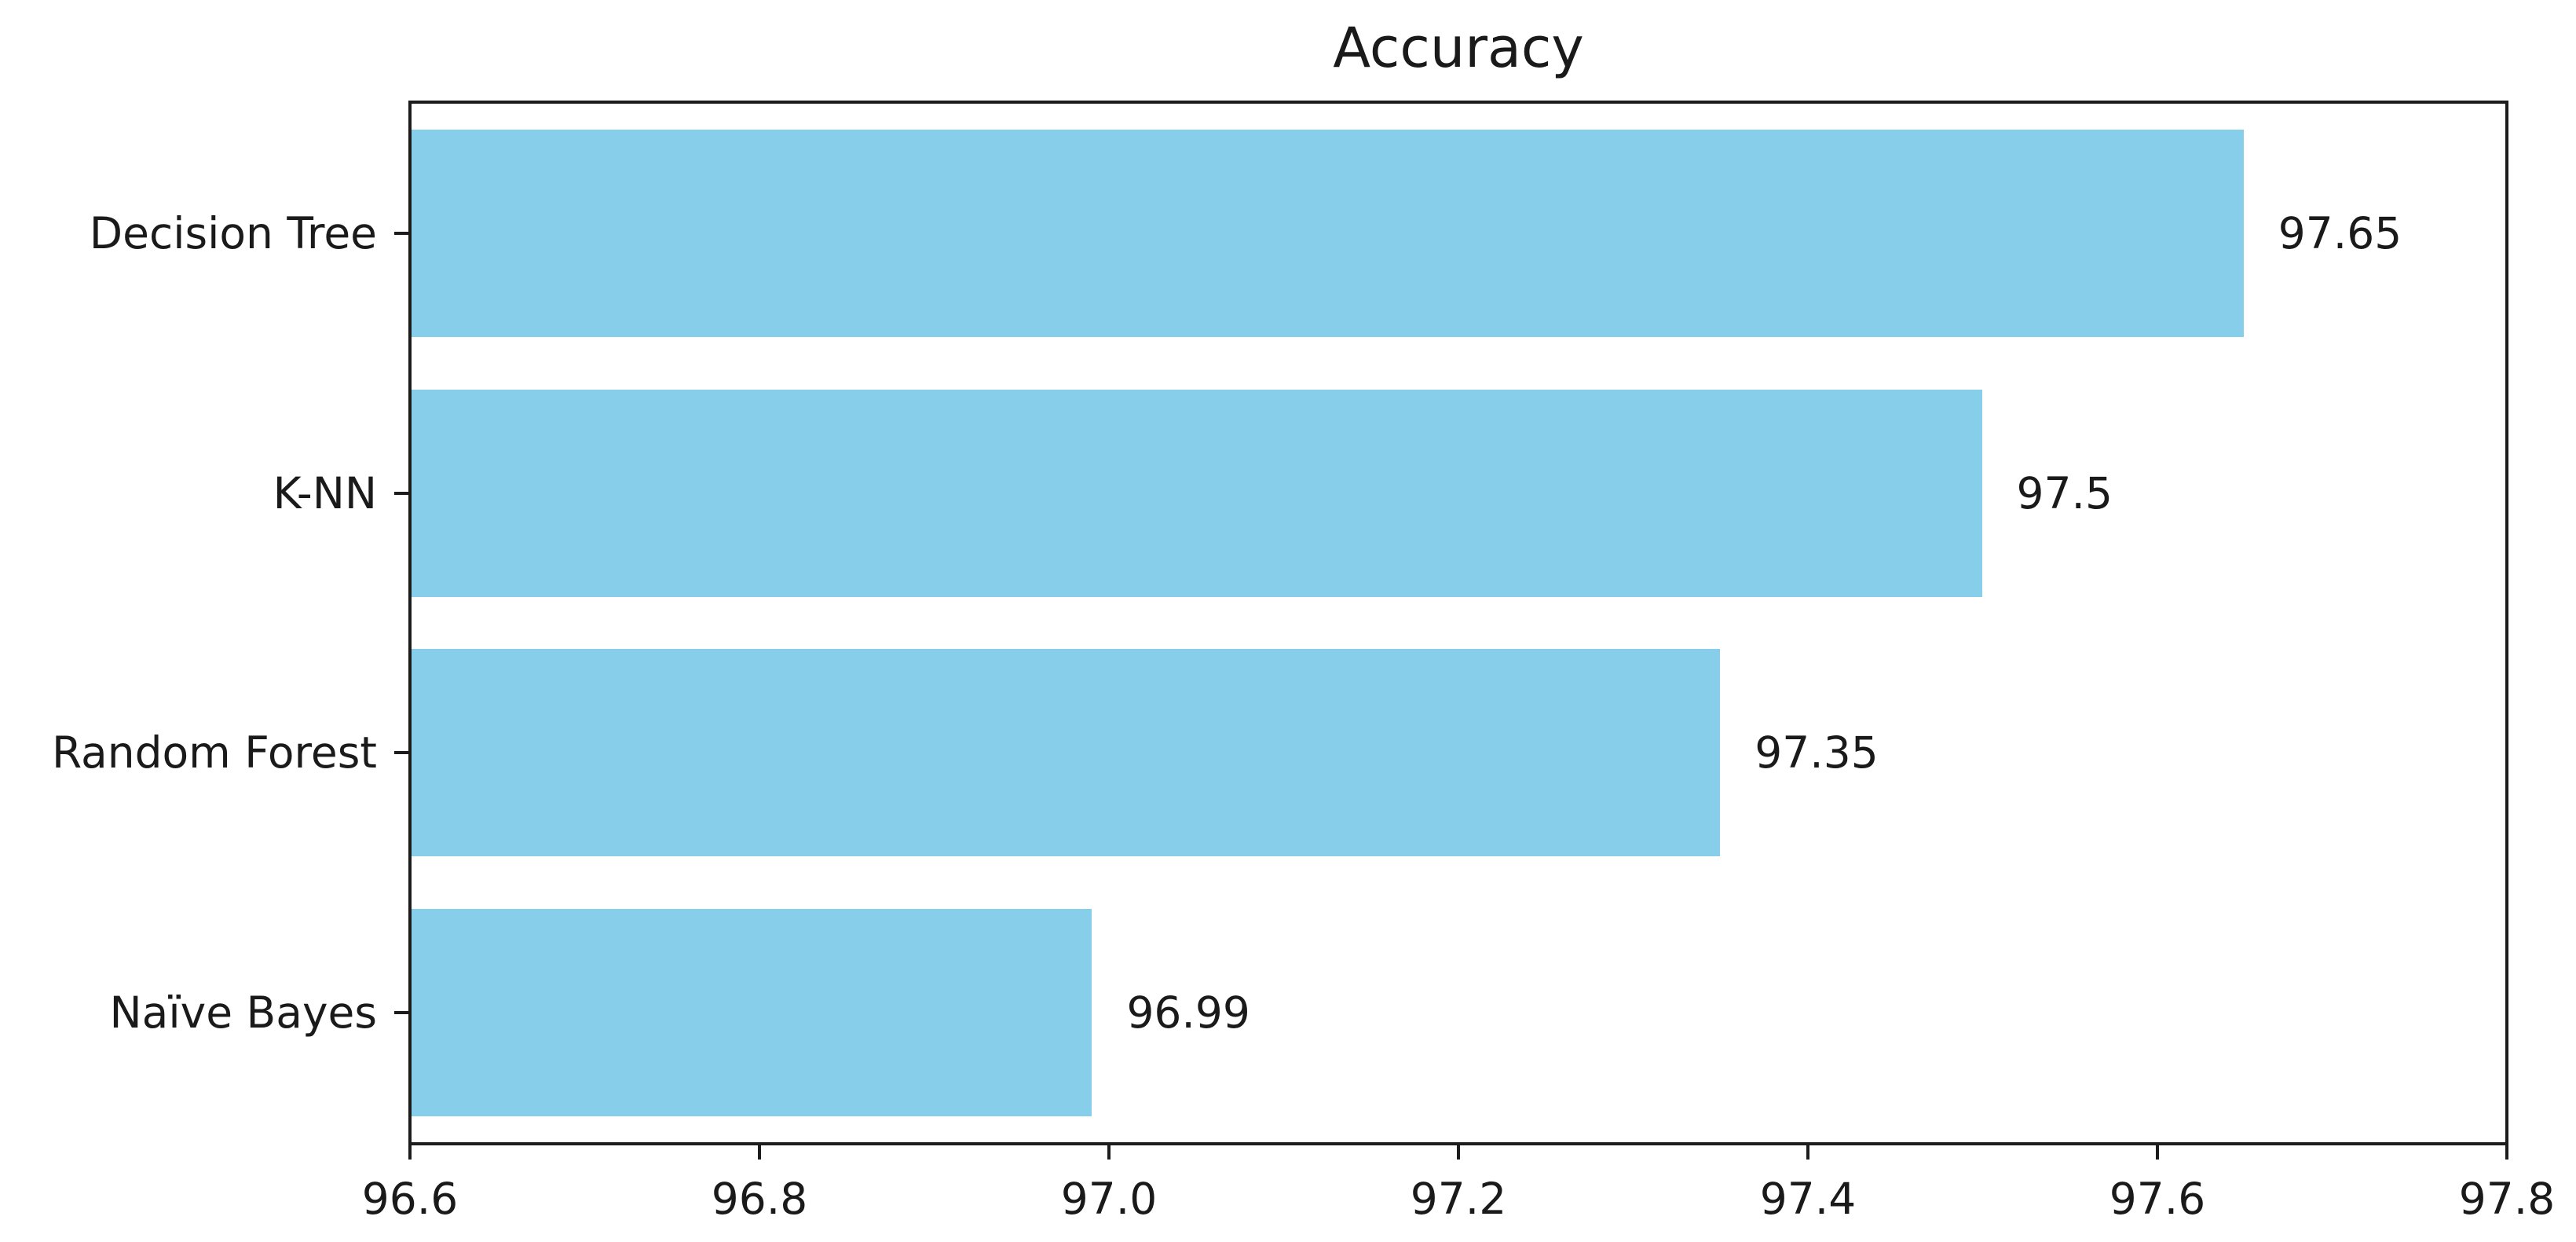 This screenshot has height=1242, width=2576. Describe the element at coordinates (1109, 1199) in the screenshot. I see `x-axis-tick-label: 97.0` at that location.